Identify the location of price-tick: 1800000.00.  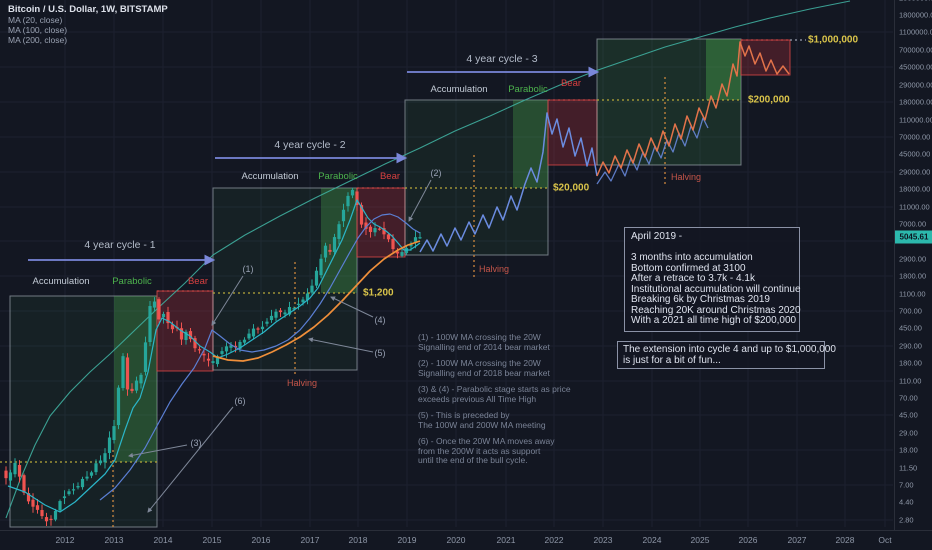
(915, 15).